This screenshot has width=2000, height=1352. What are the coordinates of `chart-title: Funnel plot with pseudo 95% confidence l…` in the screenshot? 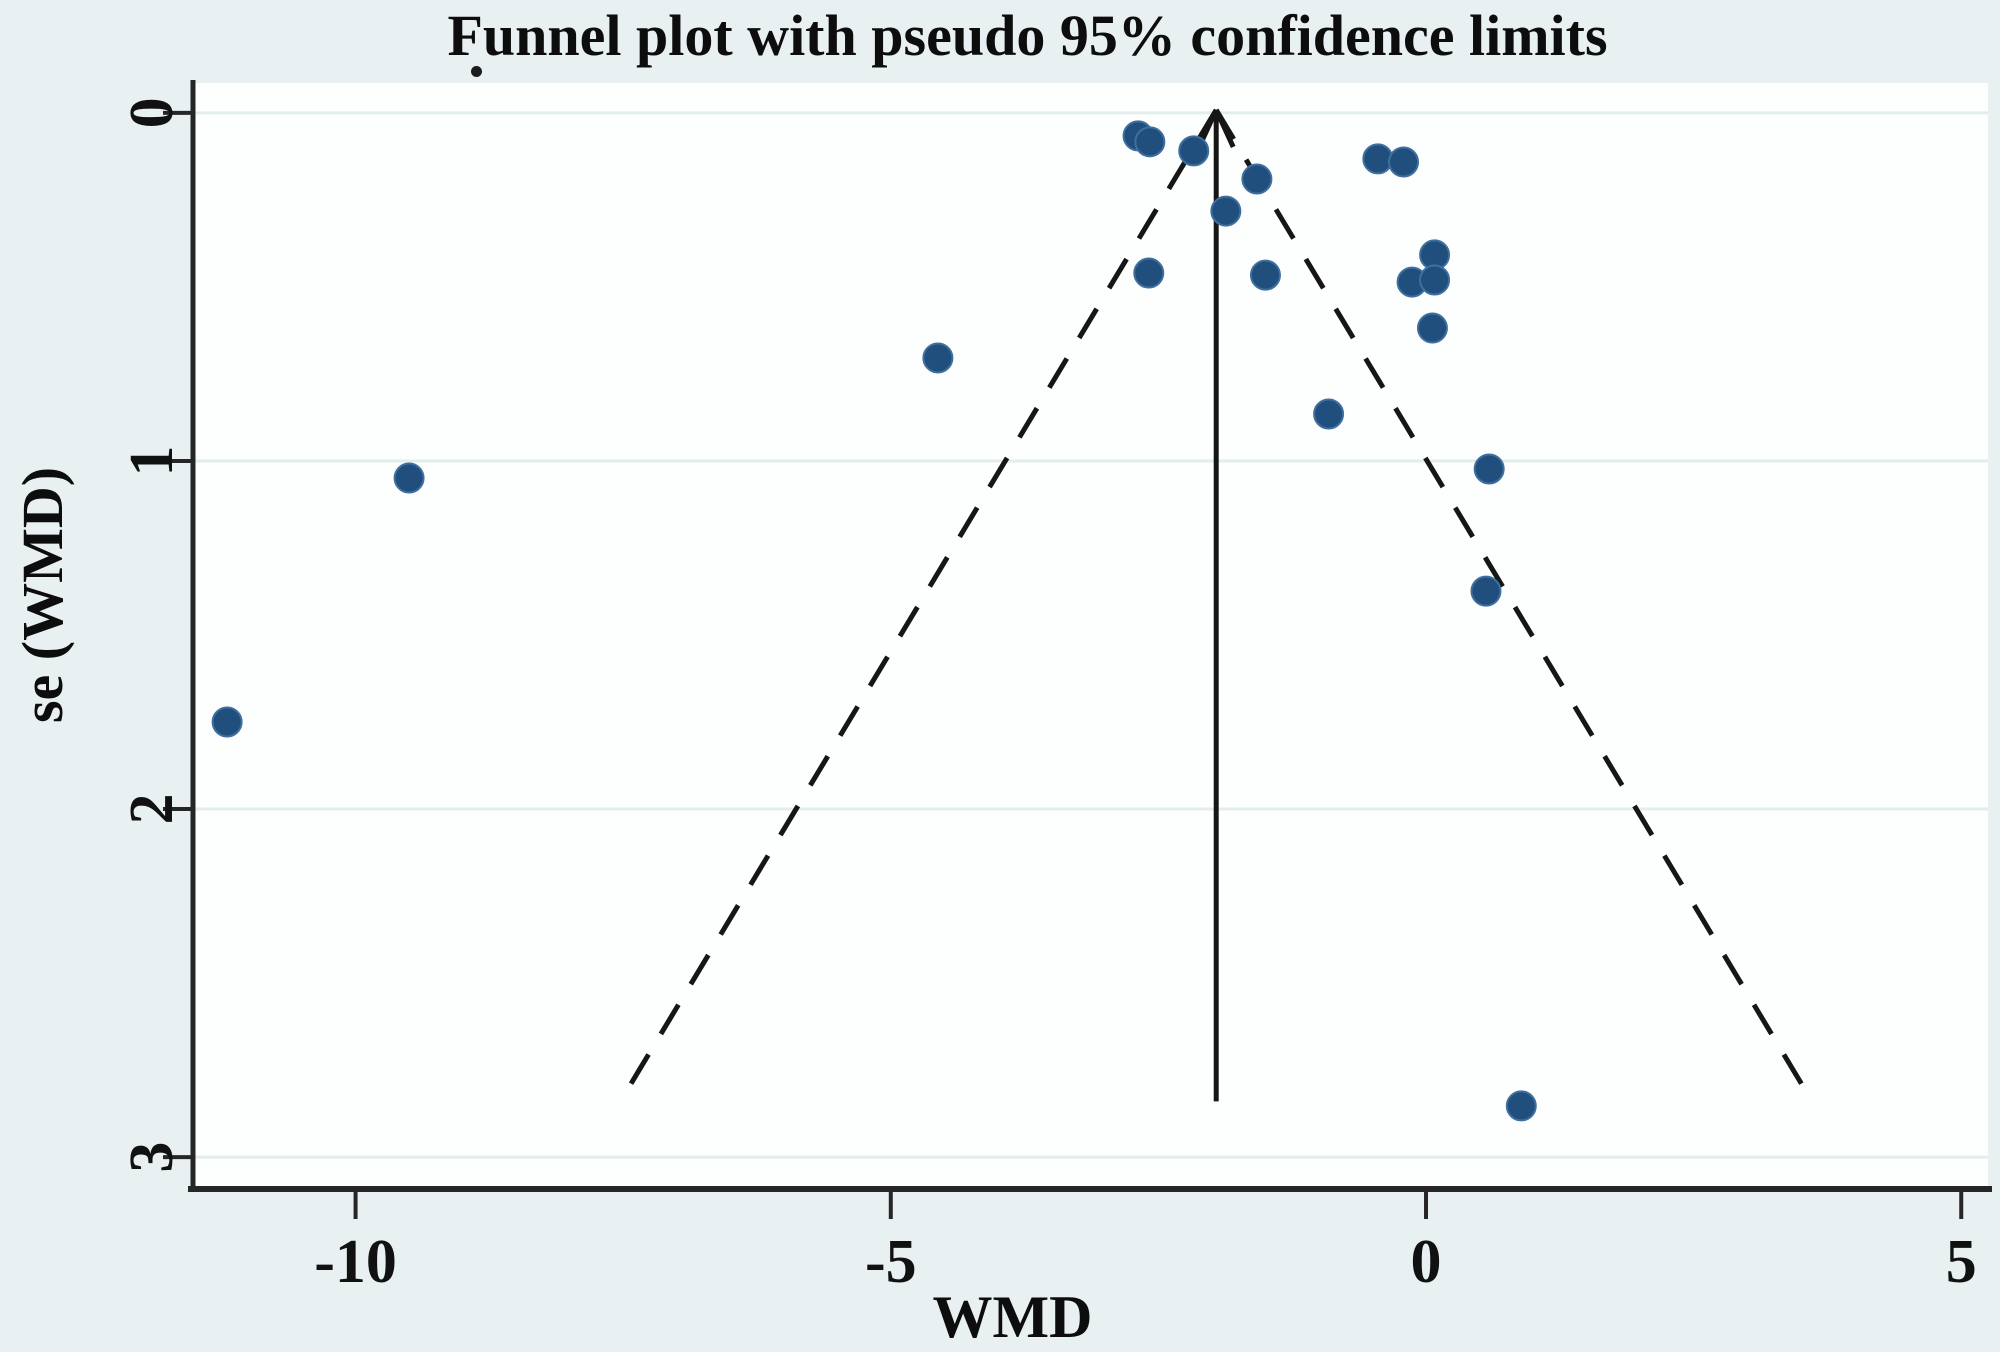 It's located at (1027, 35).